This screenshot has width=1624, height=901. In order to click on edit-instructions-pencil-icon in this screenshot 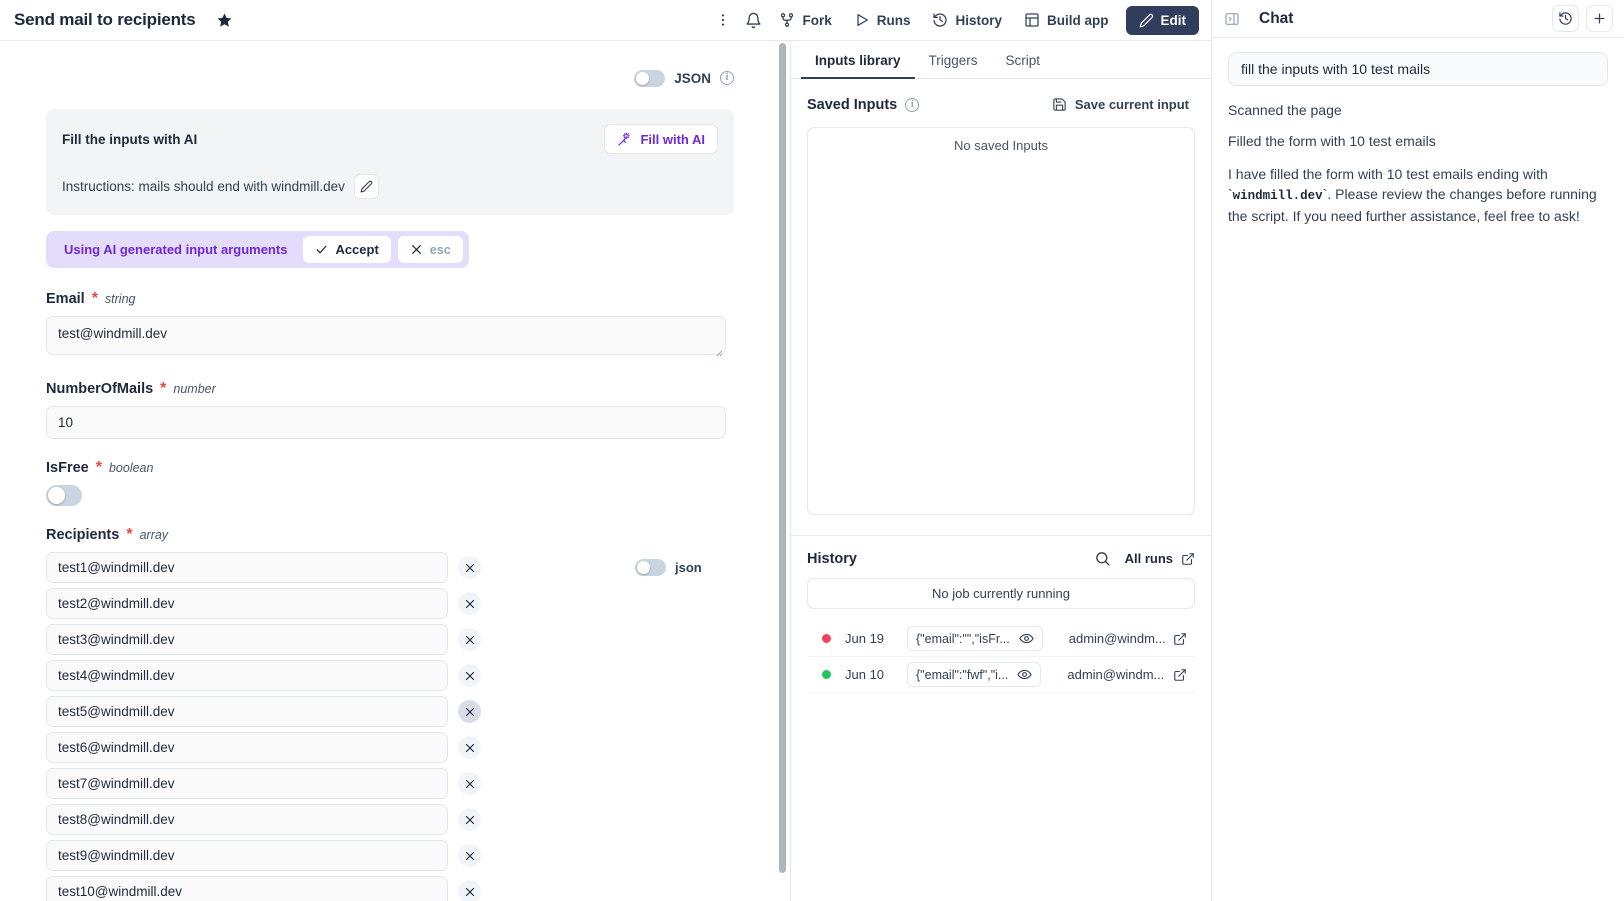, I will do `click(366, 186)`.